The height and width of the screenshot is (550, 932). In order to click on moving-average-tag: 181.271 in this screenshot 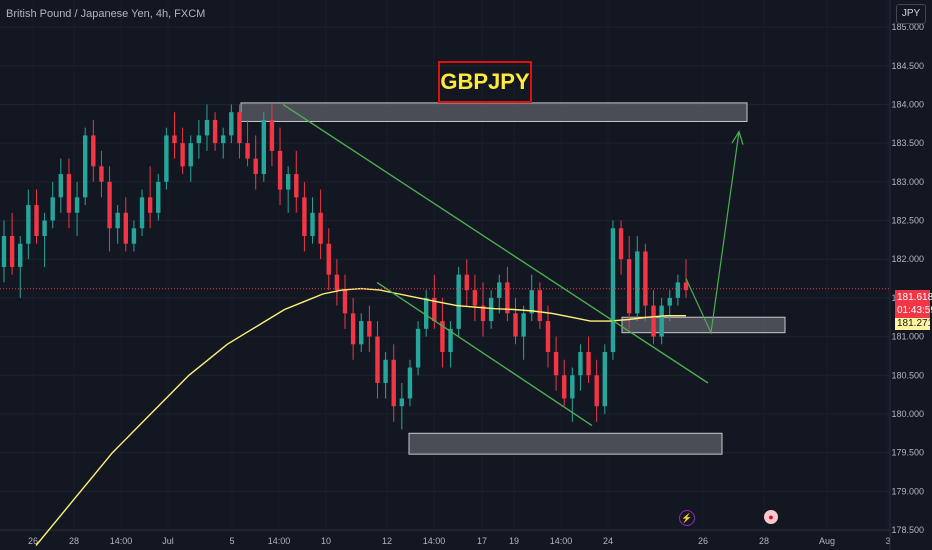, I will do `click(913, 324)`.